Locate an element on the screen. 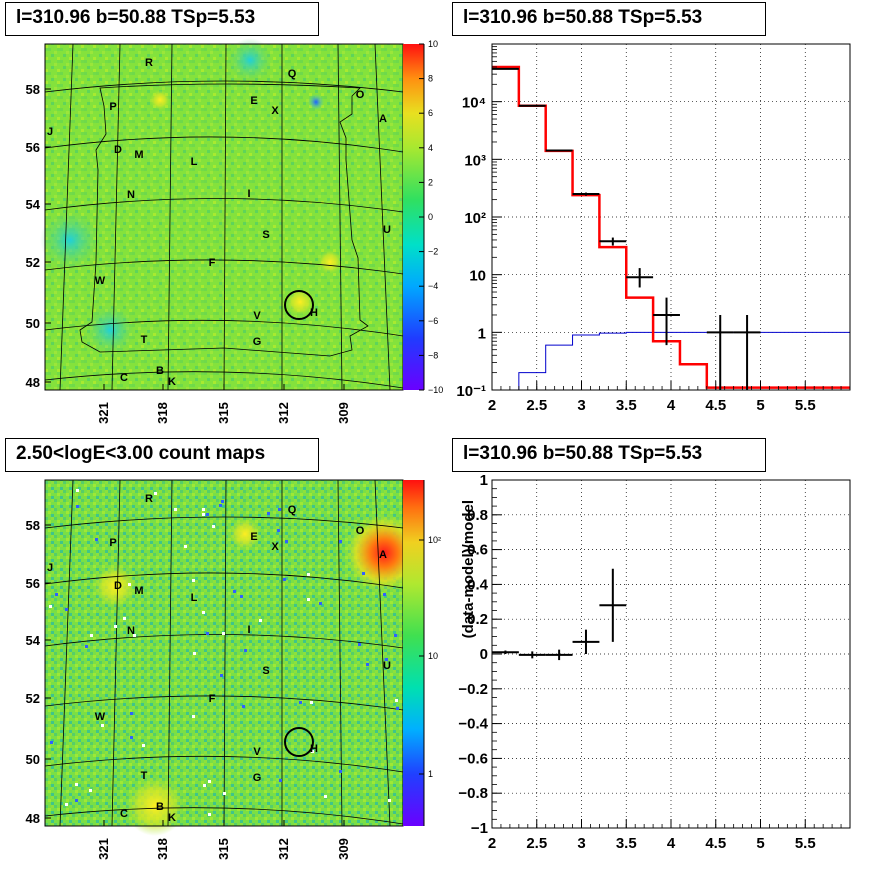  y-tick-label: 10⁴ is located at coordinates (474, 103).